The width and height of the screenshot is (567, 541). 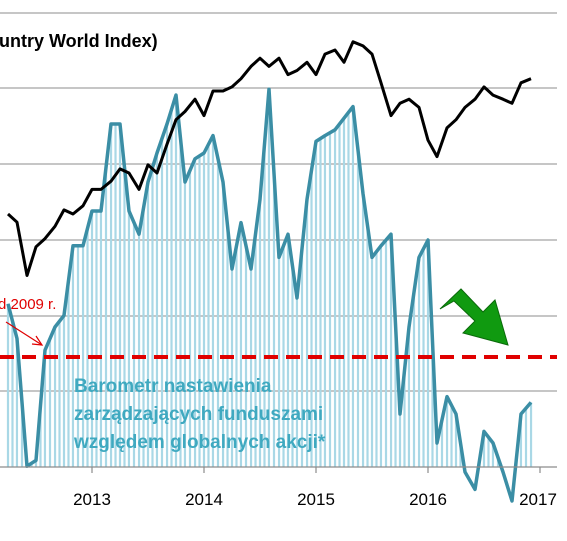 I want to click on x-tick-label-2013: 2013, so click(x=92, y=499).